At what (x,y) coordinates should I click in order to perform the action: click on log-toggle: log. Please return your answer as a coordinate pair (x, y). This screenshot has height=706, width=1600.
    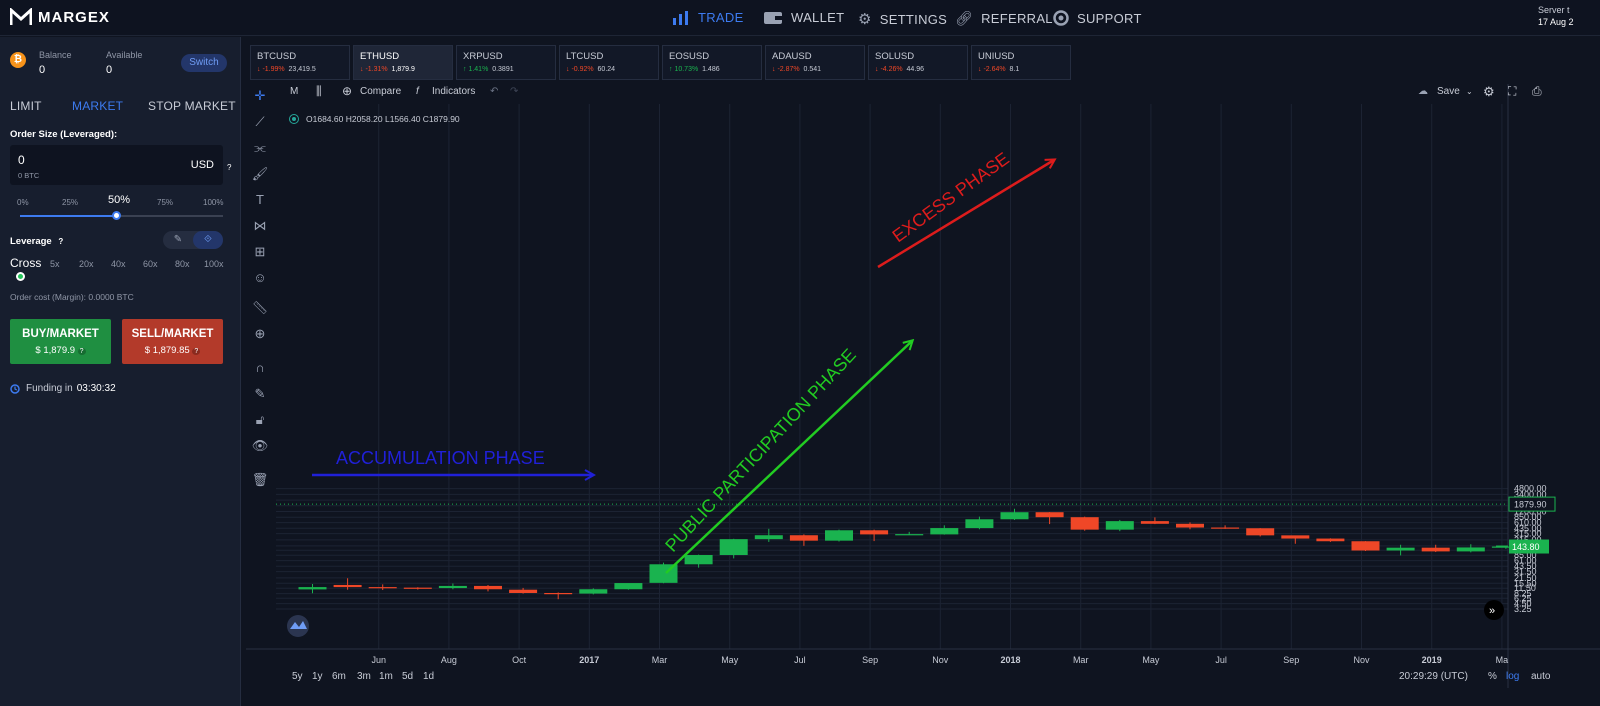
    Looking at the image, I should click on (1513, 676).